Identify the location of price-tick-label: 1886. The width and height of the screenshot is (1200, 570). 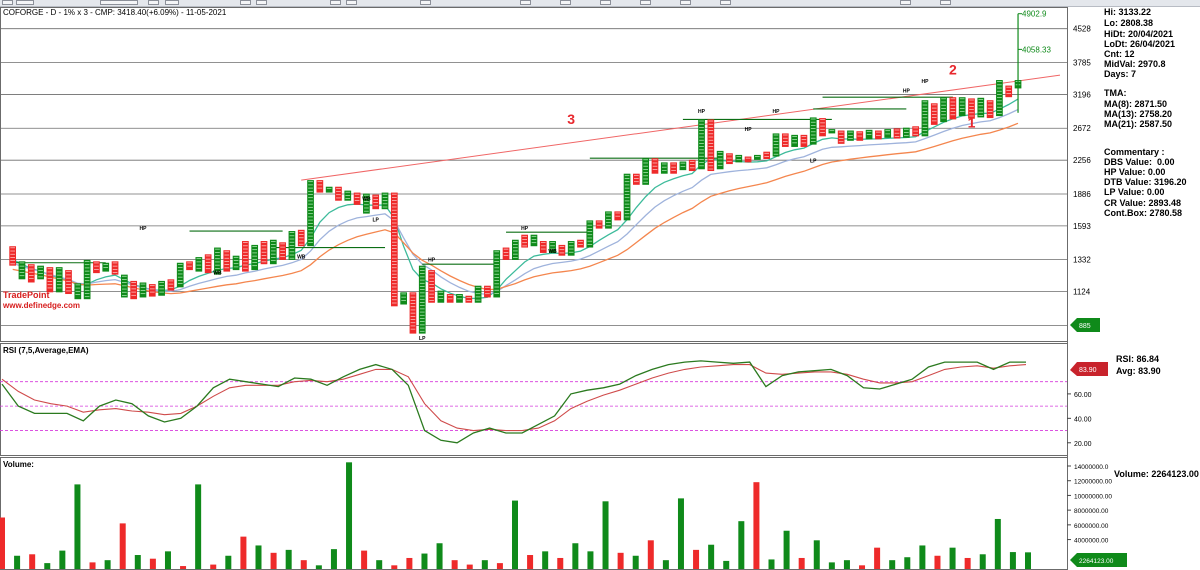
(1082, 194).